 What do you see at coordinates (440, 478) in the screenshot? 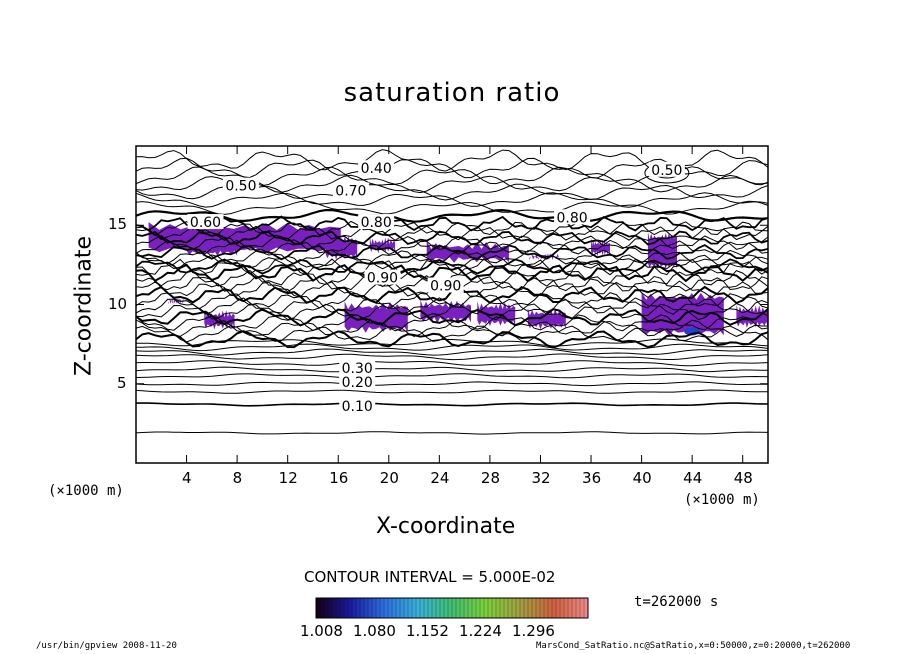
I see `x-tick-label: 24` at bounding box center [440, 478].